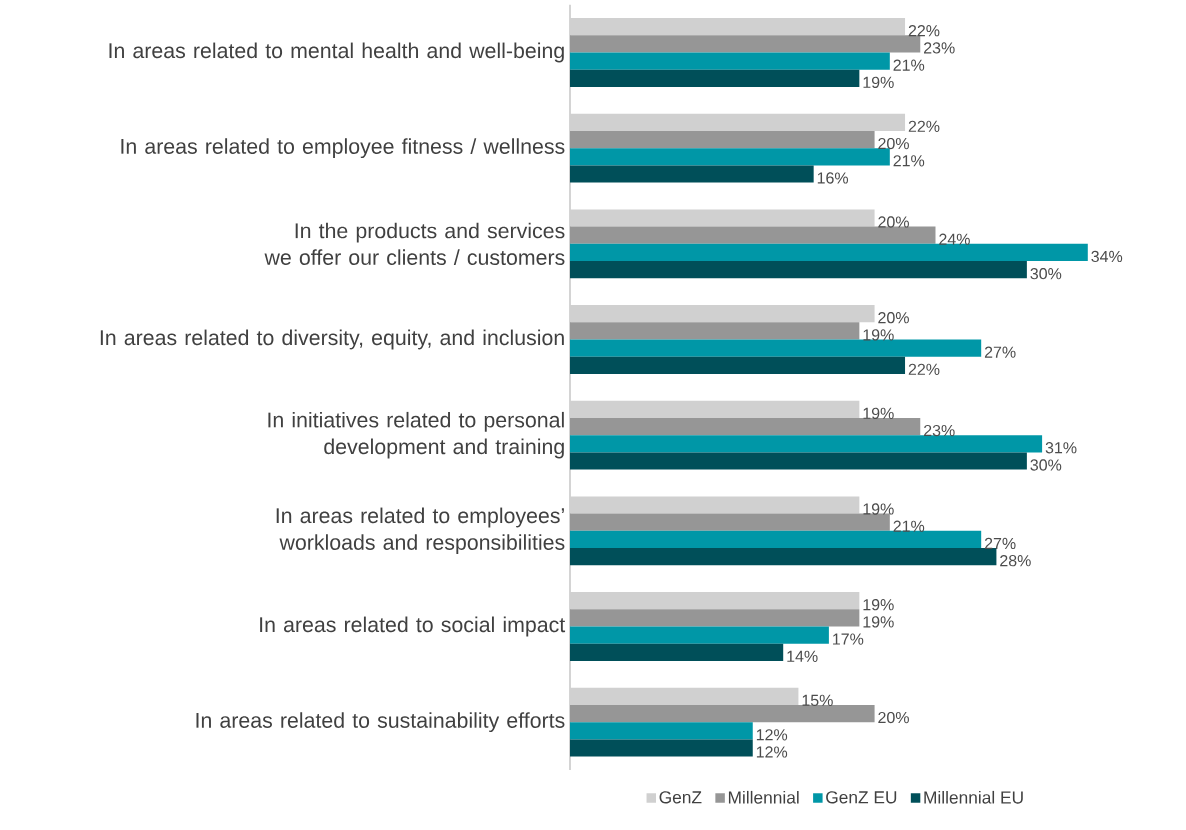  Describe the element at coordinates (332, 339) in the screenshot. I see `y-tick-label: In areas related to diversity, equity, and inclusion` at that location.